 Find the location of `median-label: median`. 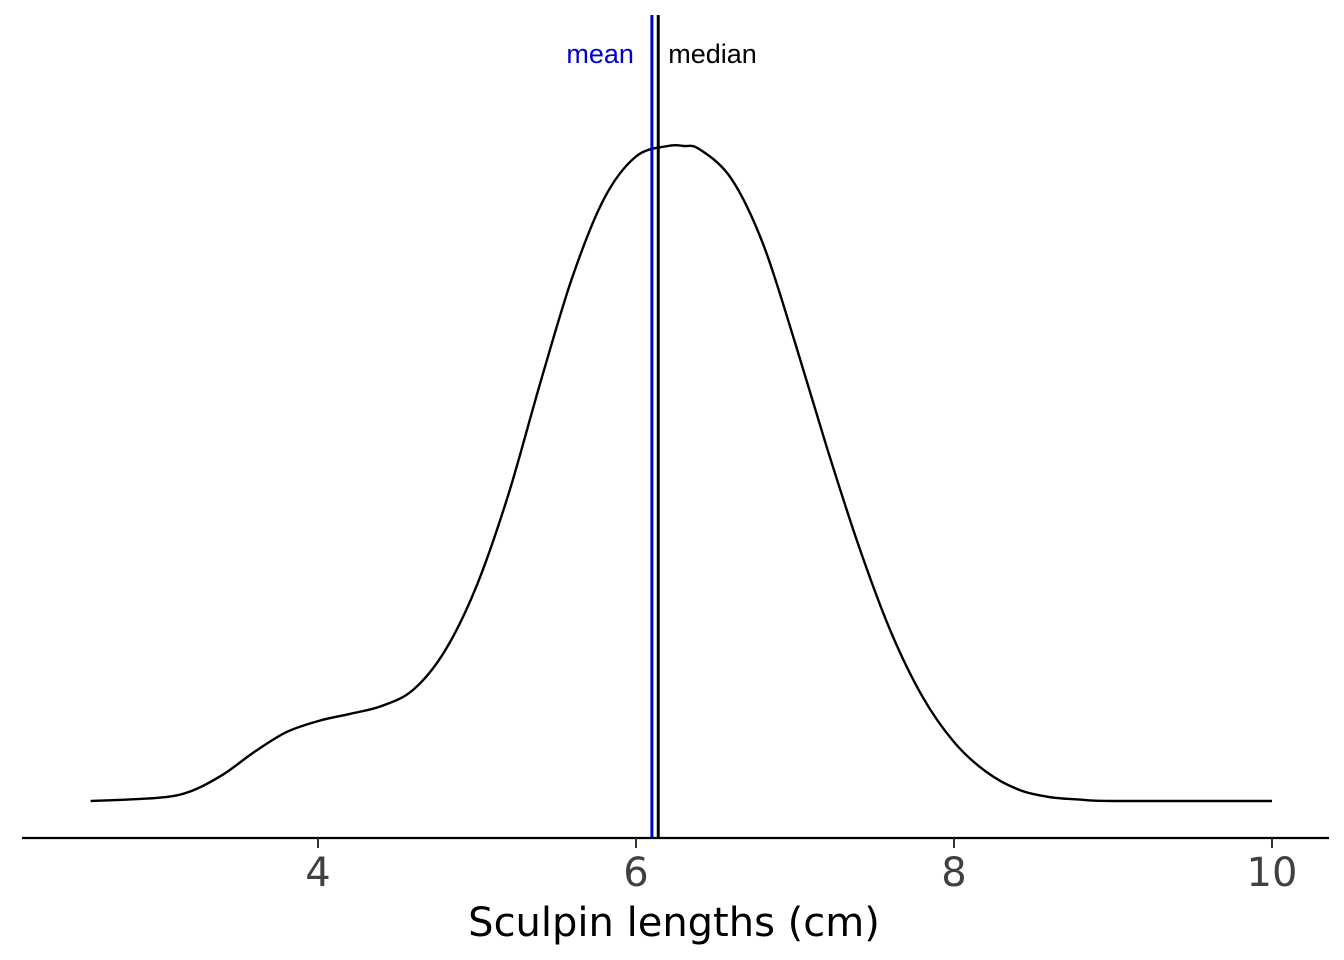

median-label: median is located at coordinates (712, 54).